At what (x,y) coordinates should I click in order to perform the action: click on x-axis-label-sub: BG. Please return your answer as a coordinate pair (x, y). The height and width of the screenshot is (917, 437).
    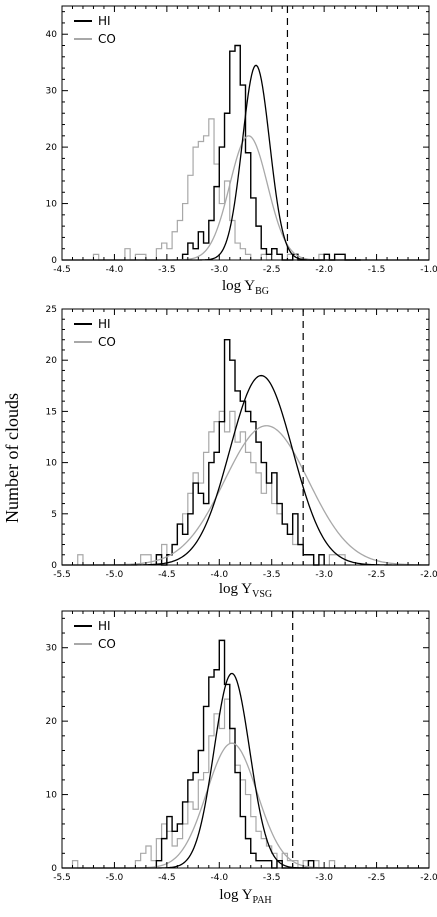
    Looking at the image, I should click on (262, 291).